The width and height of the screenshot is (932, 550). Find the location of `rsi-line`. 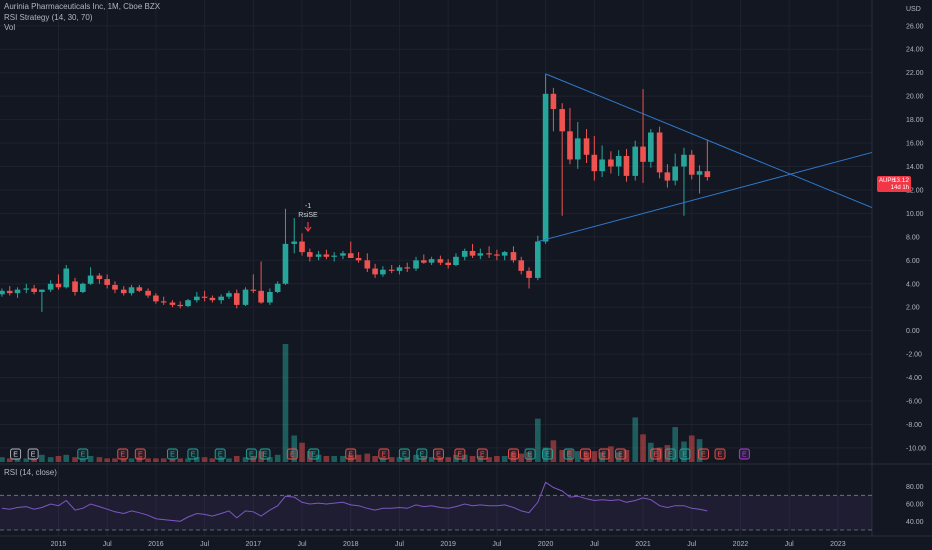

rsi-line is located at coordinates (354, 501).